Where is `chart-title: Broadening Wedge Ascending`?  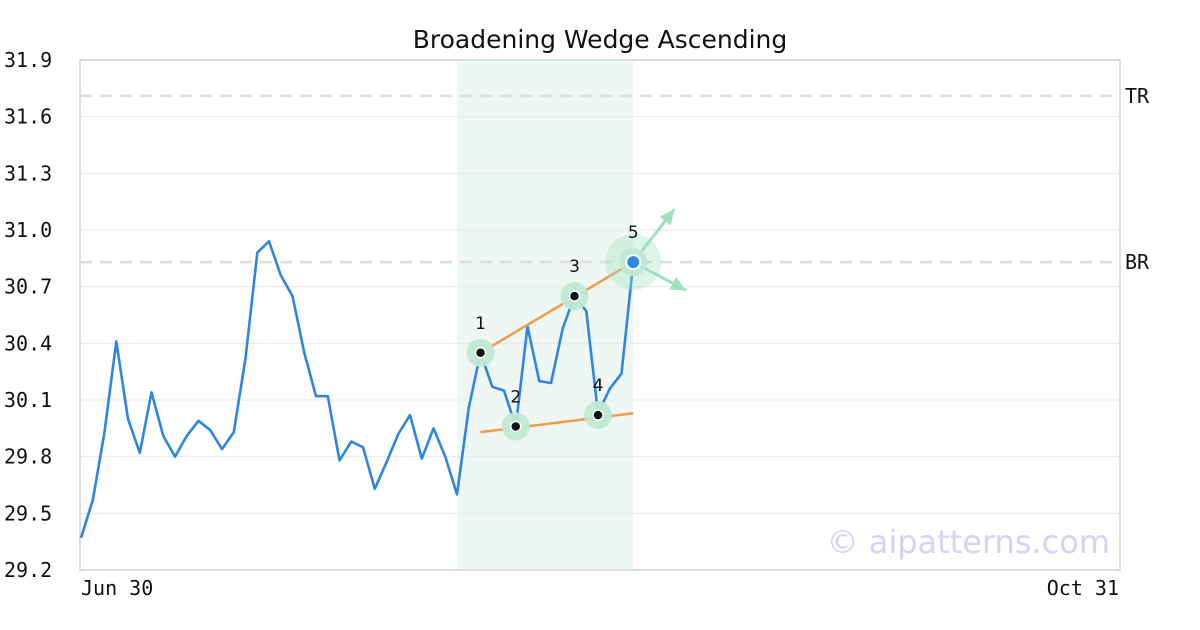
chart-title: Broadening Wedge Ascending is located at coordinates (600, 39).